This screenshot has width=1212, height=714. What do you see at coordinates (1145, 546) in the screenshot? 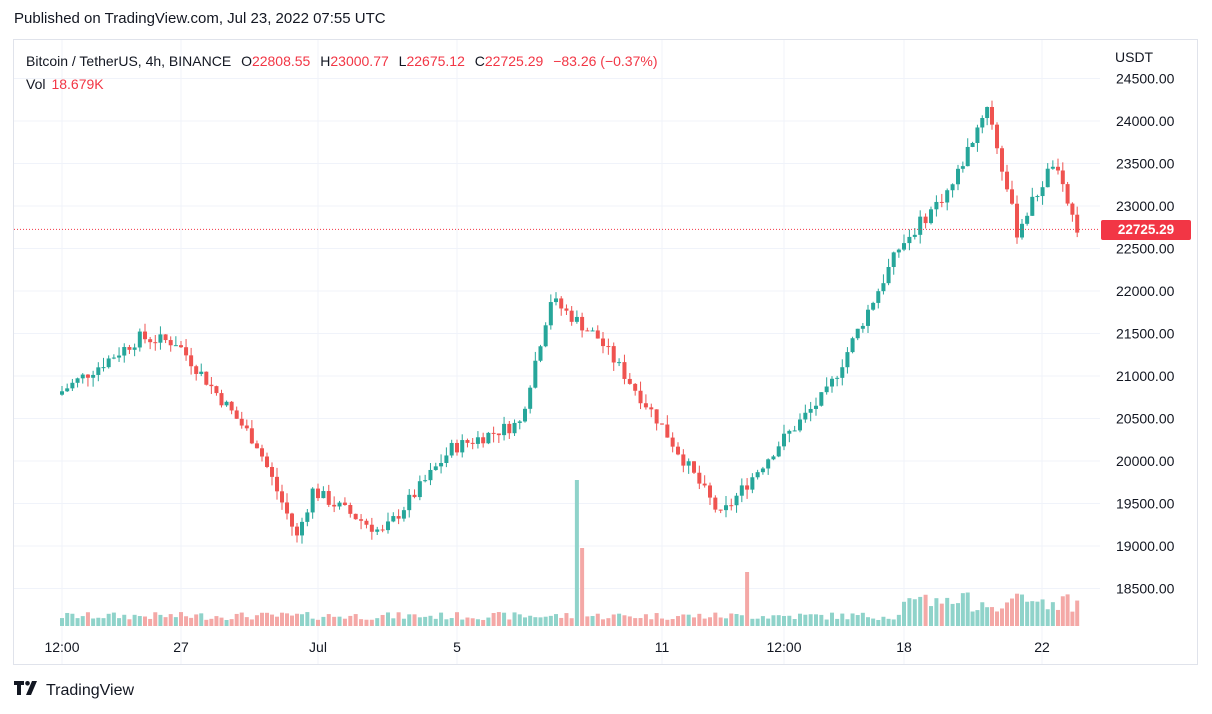
I see `price-tick-label: 19000.00` at bounding box center [1145, 546].